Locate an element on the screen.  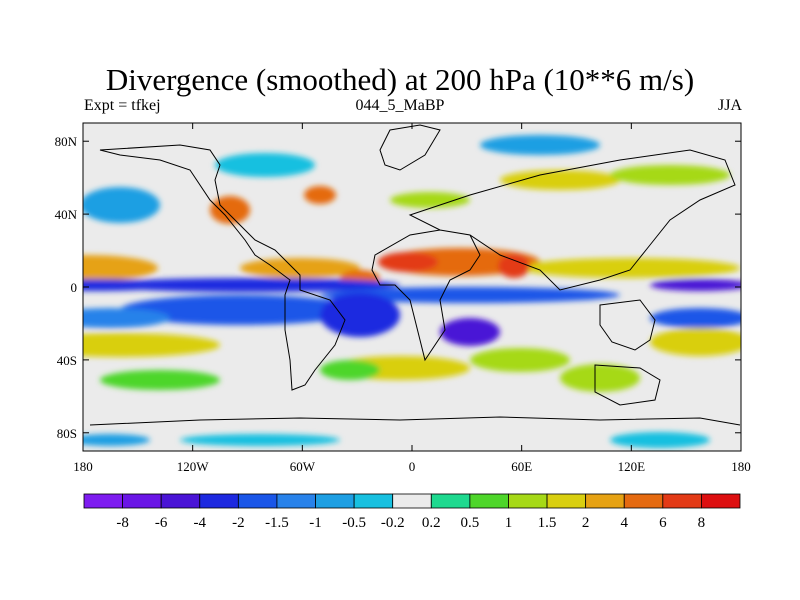
colorbar-label: -4 is located at coordinates (200, 523).